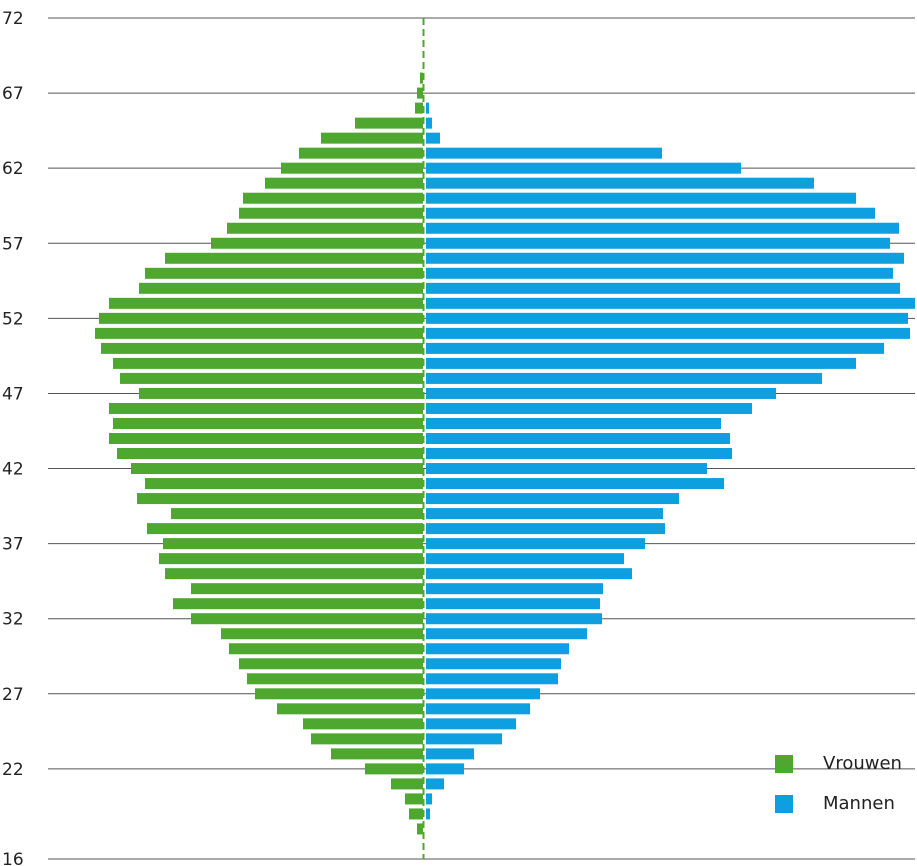  I want to click on legend-item-mannen: Mannen, so click(846, 813).